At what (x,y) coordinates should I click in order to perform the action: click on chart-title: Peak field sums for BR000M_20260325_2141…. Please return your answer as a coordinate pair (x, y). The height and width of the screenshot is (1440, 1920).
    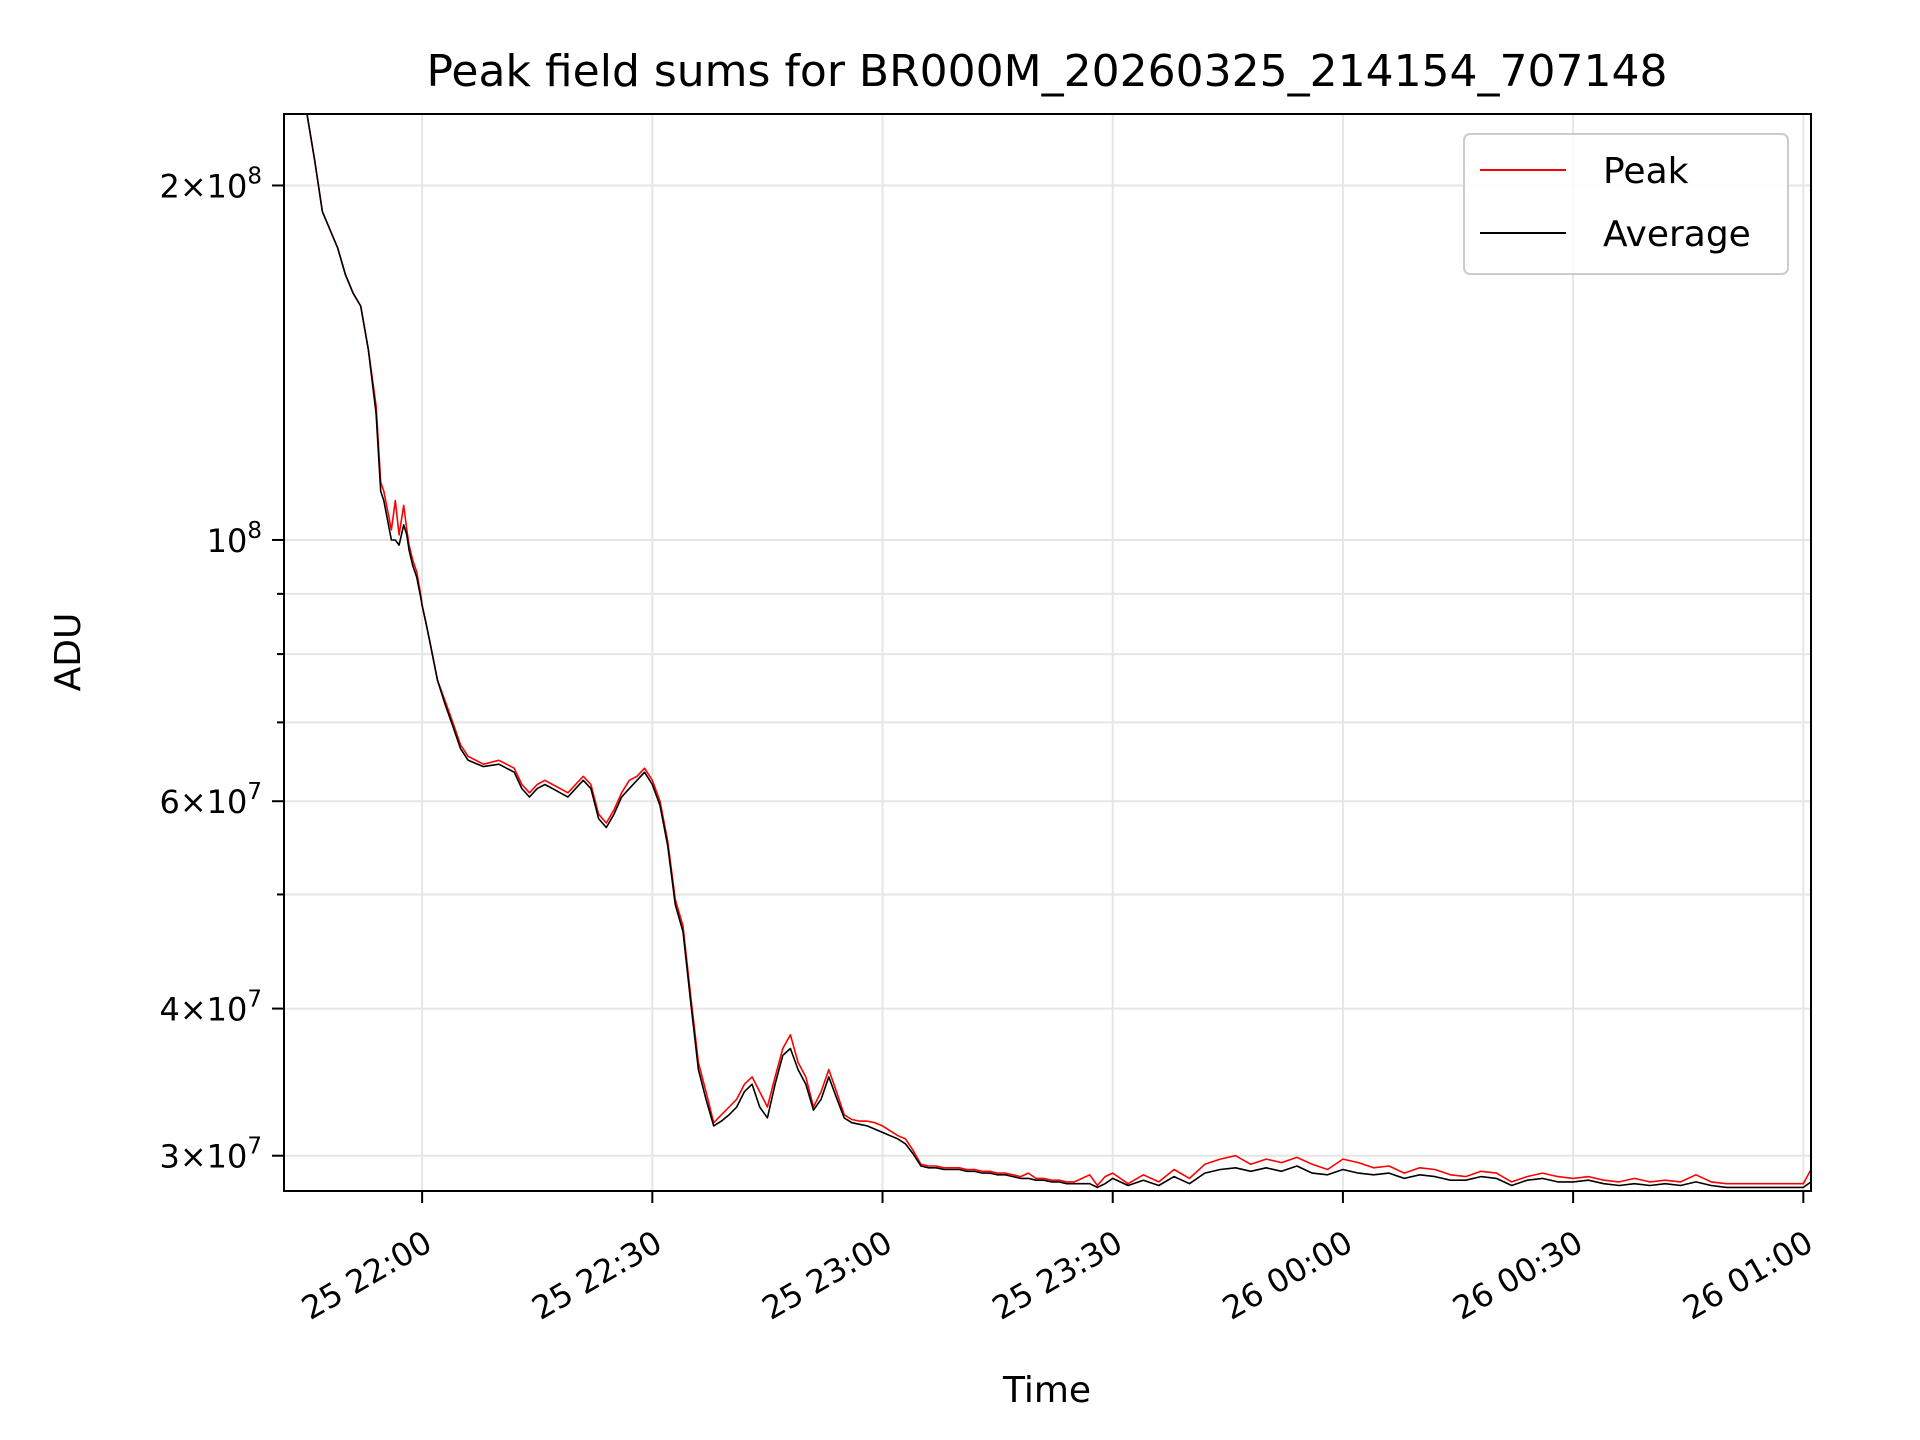
    Looking at the image, I should click on (1046, 71).